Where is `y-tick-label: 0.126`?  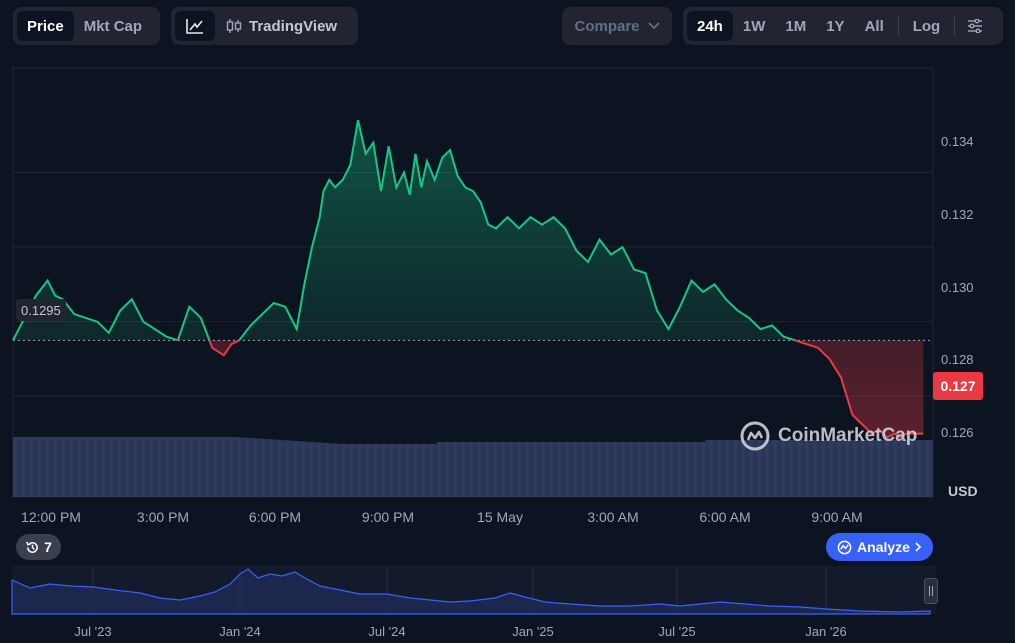 y-tick-label: 0.126 is located at coordinates (957, 432).